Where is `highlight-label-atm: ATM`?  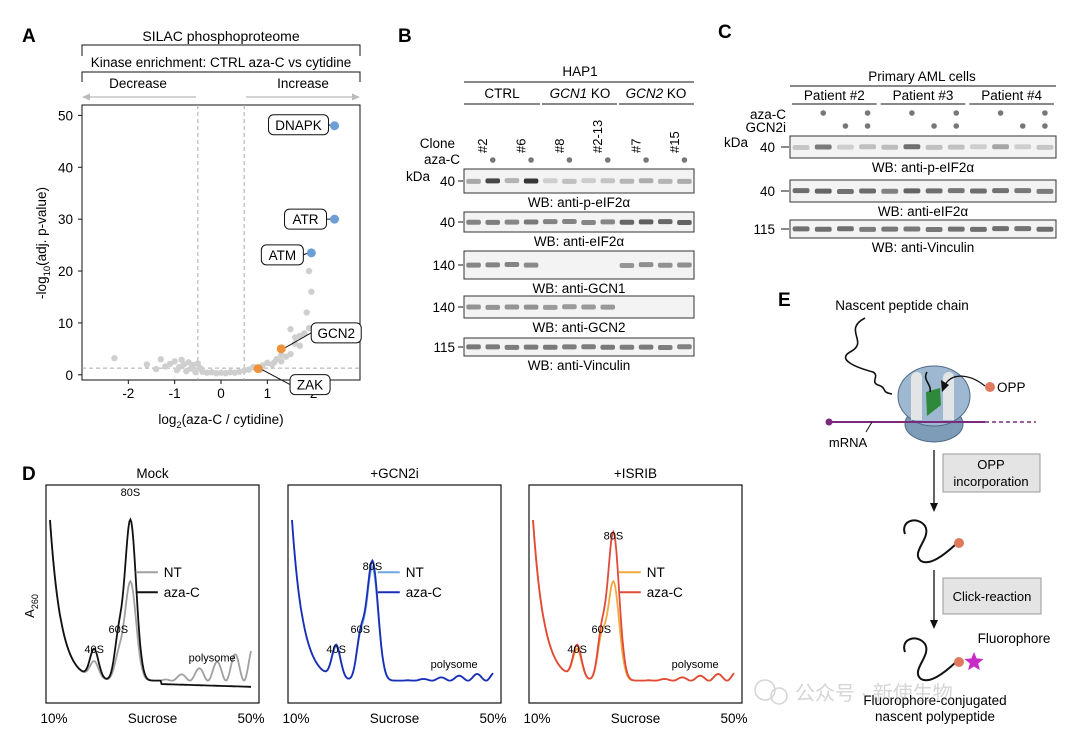
highlight-label-atm: ATM is located at coordinates (283, 255).